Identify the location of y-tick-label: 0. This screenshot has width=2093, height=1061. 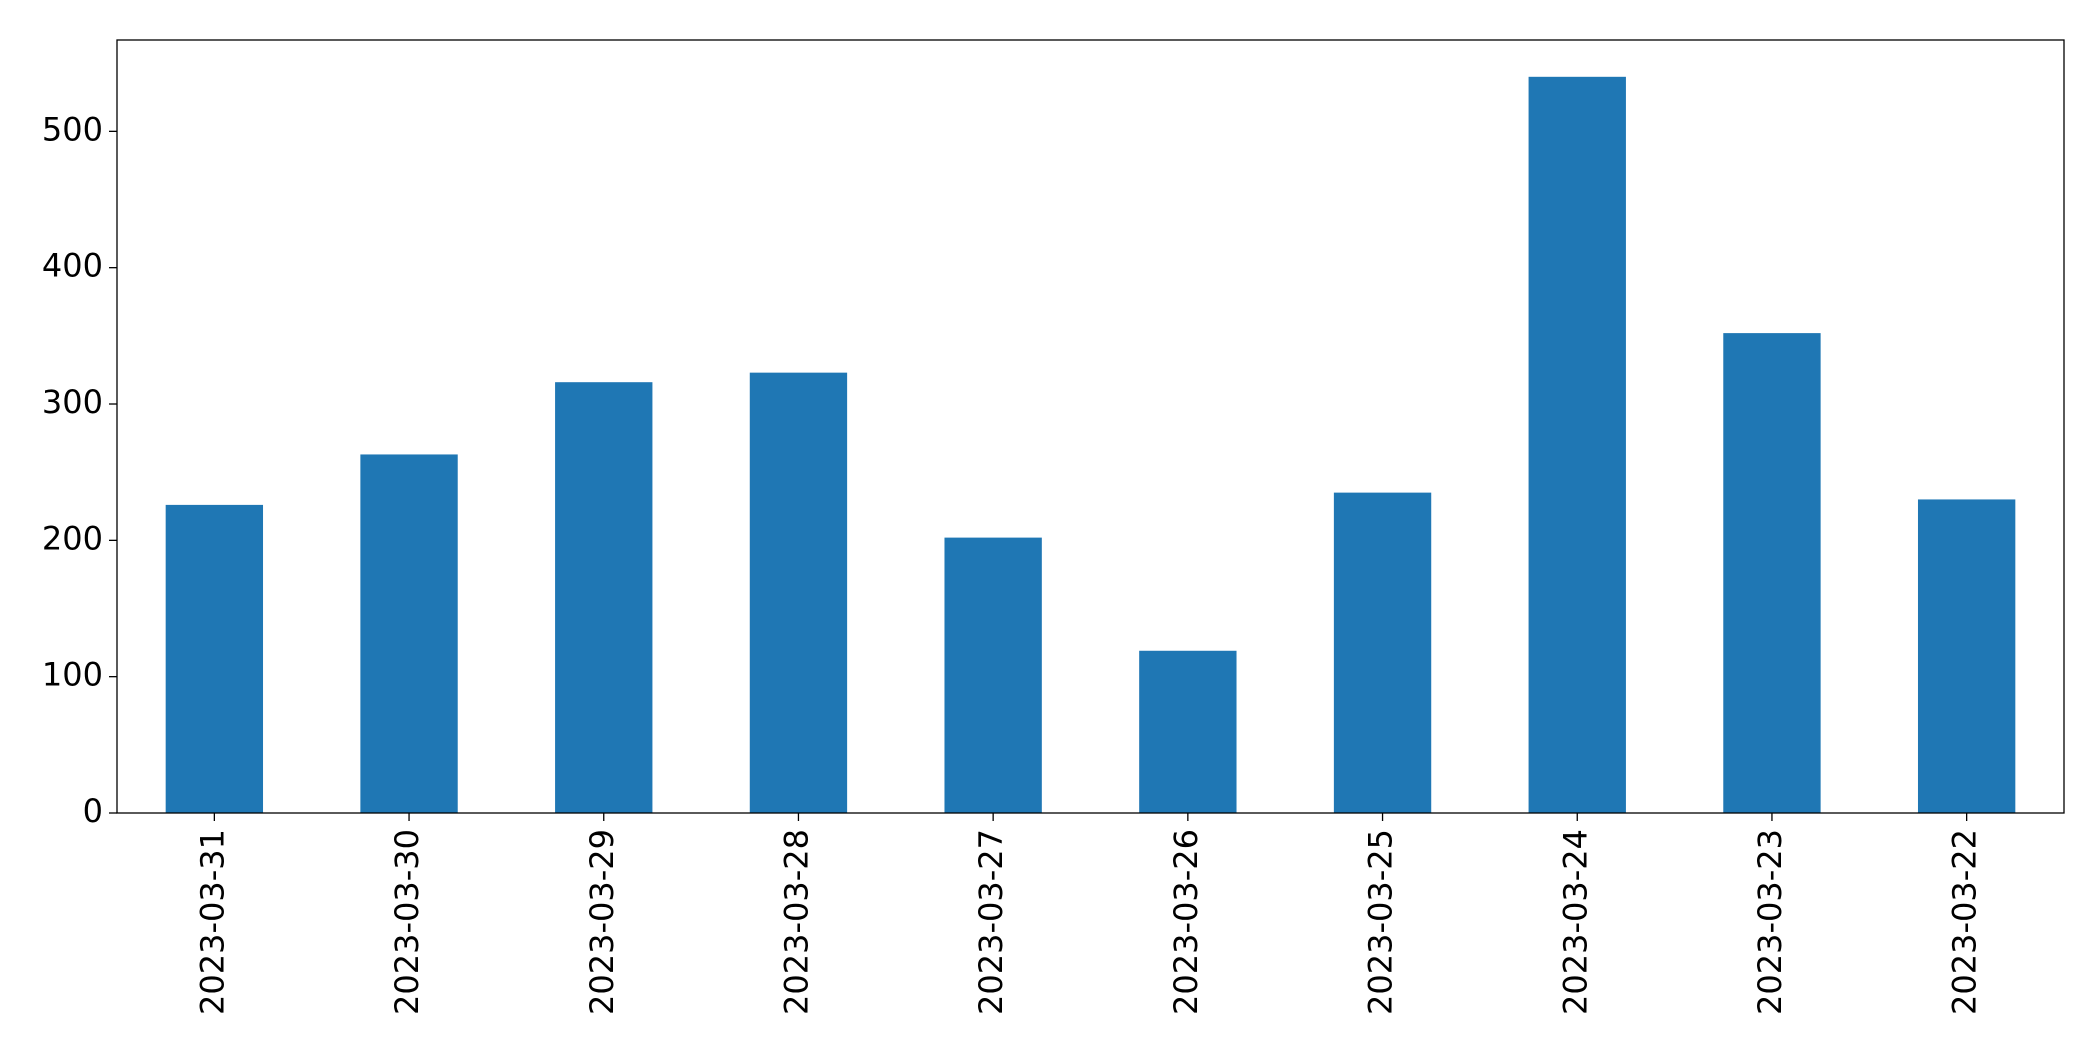
(93, 811).